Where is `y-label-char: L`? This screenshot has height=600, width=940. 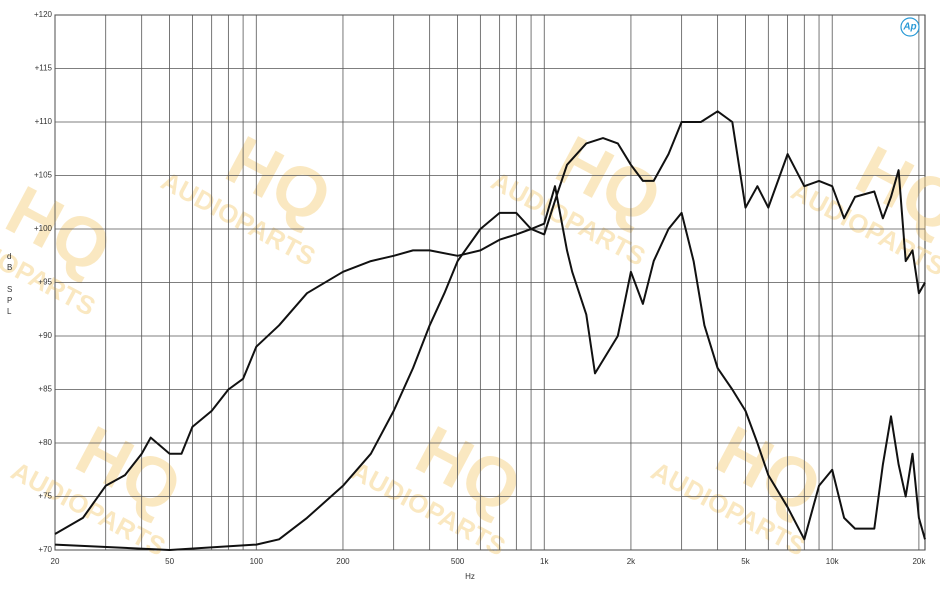 y-label-char: L is located at coordinates (9, 311).